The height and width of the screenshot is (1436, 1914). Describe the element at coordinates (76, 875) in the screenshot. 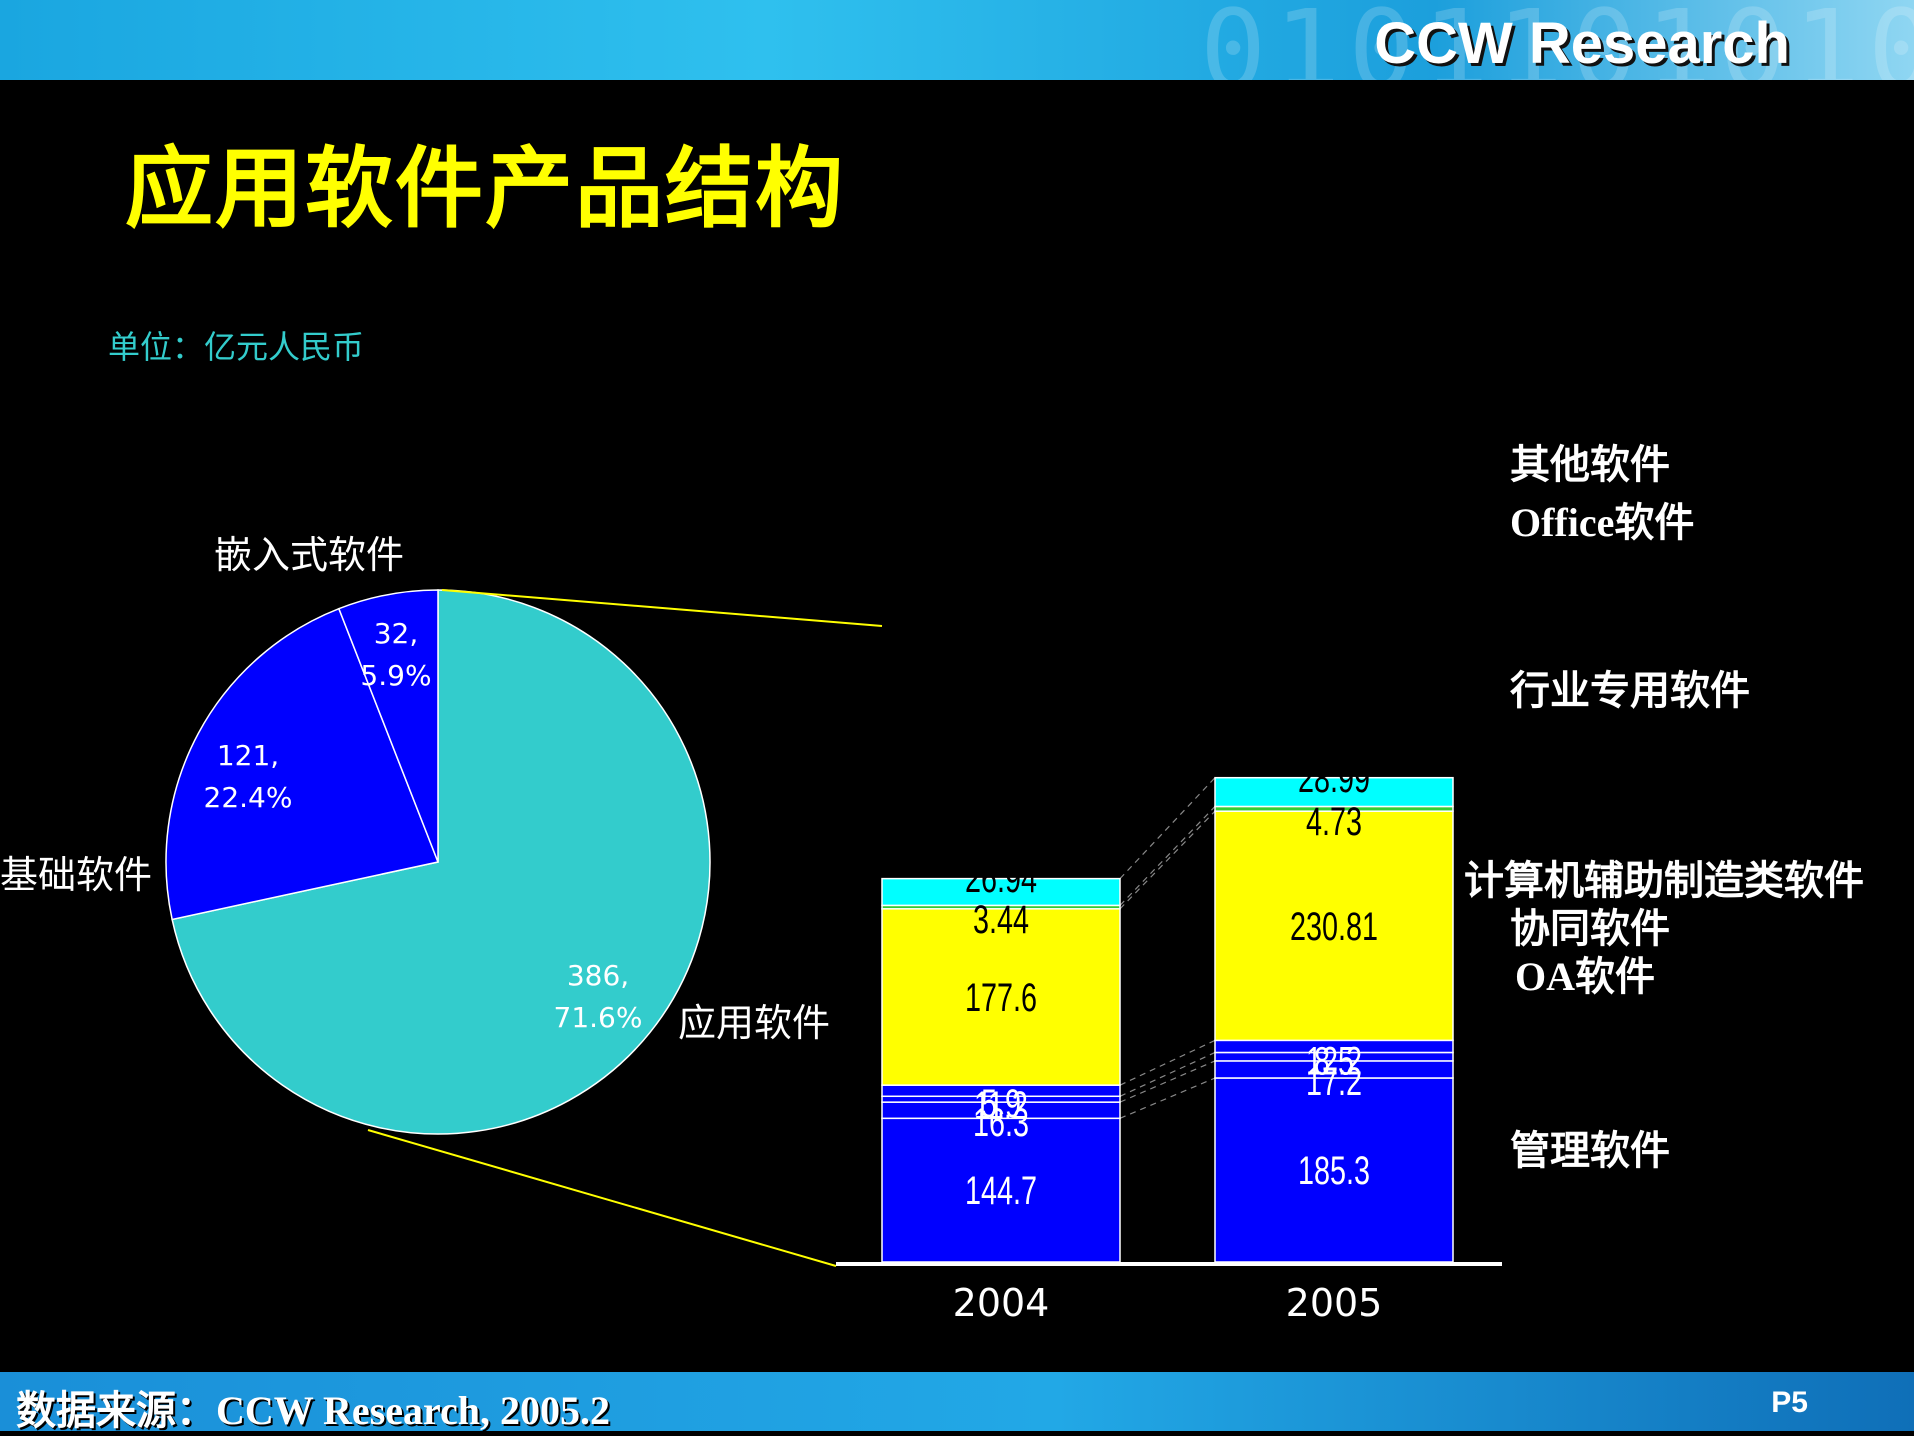

I see `pie-category-label: 基础软件` at that location.